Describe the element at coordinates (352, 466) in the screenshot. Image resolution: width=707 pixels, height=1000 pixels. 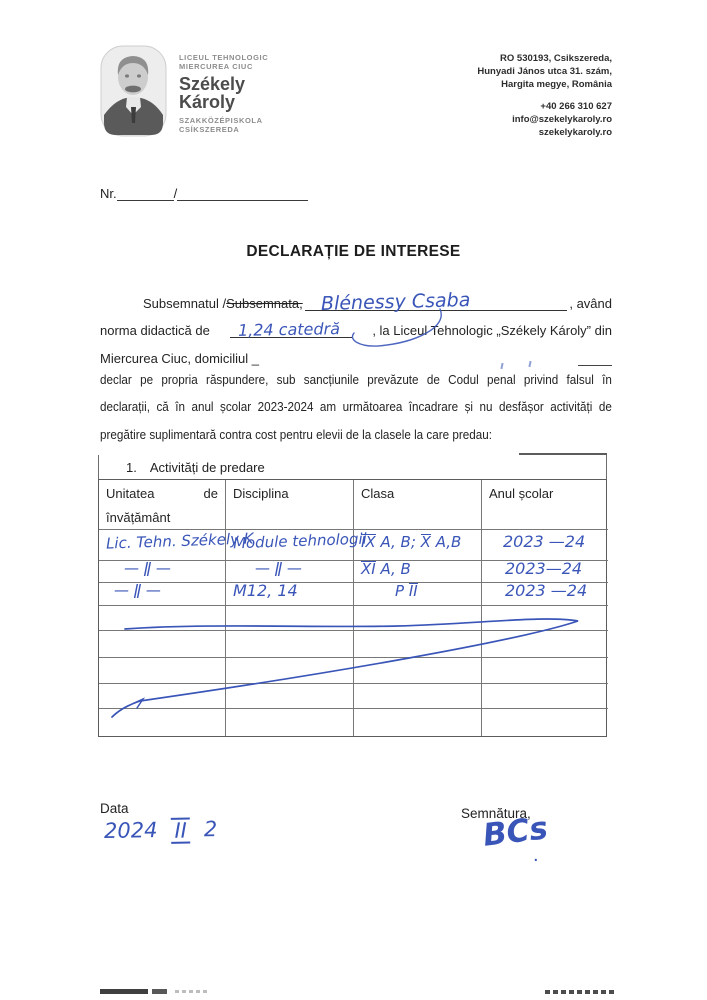
I see `table-caption: 1. Activități de predare` at that location.